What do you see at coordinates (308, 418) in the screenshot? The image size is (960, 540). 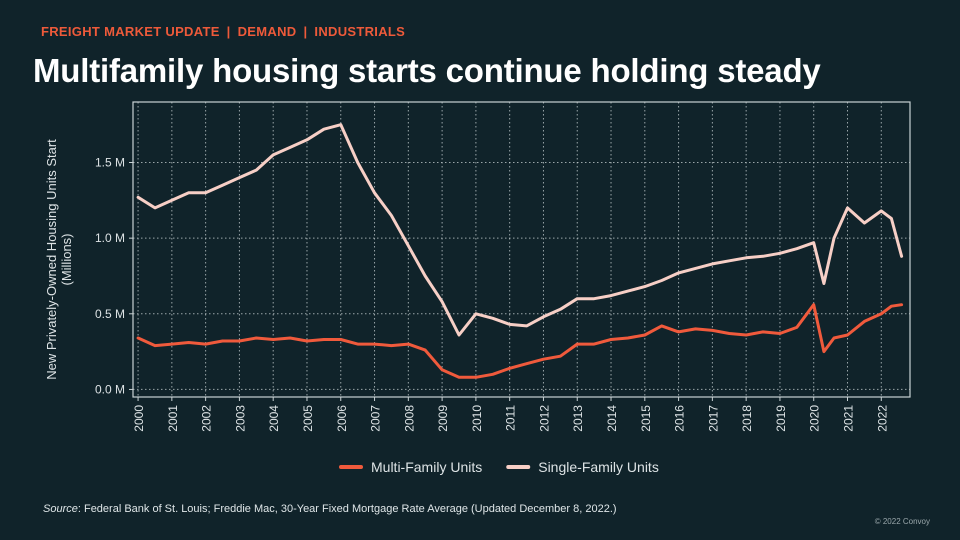 I see `x-tick-label: 2005` at bounding box center [308, 418].